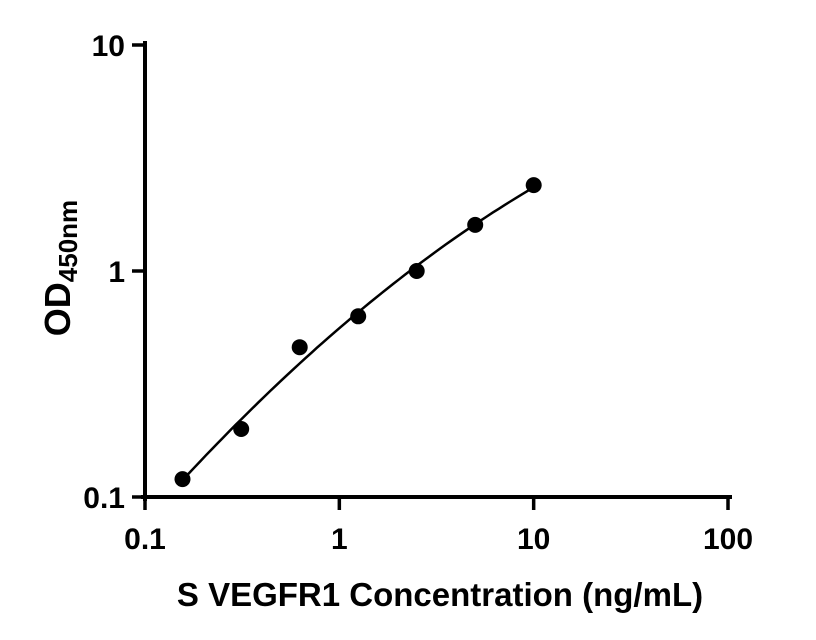  What do you see at coordinates (108, 46) in the screenshot?
I see `y-tick-label: 10` at bounding box center [108, 46].